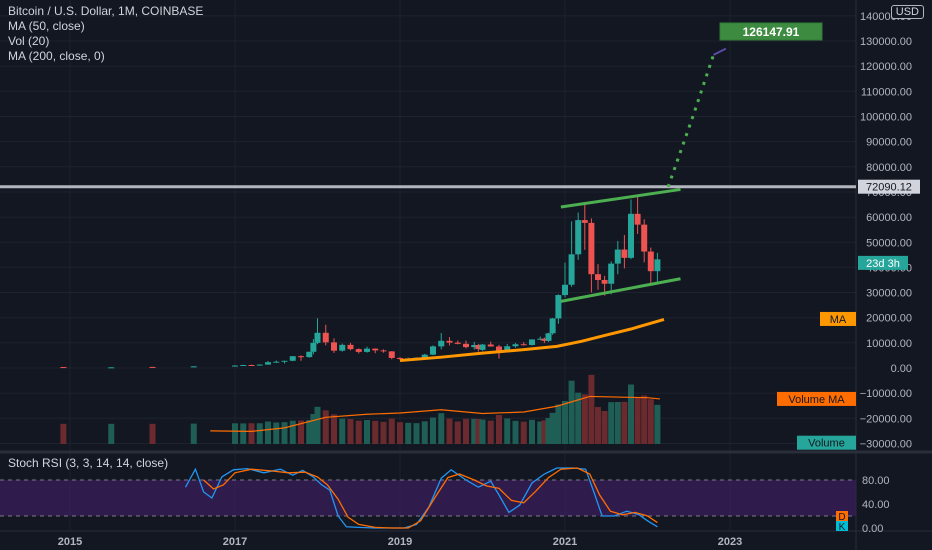 The height and width of the screenshot is (550, 932). What do you see at coordinates (70, 542) in the screenshot?
I see `year-tick-label: 2015` at bounding box center [70, 542].